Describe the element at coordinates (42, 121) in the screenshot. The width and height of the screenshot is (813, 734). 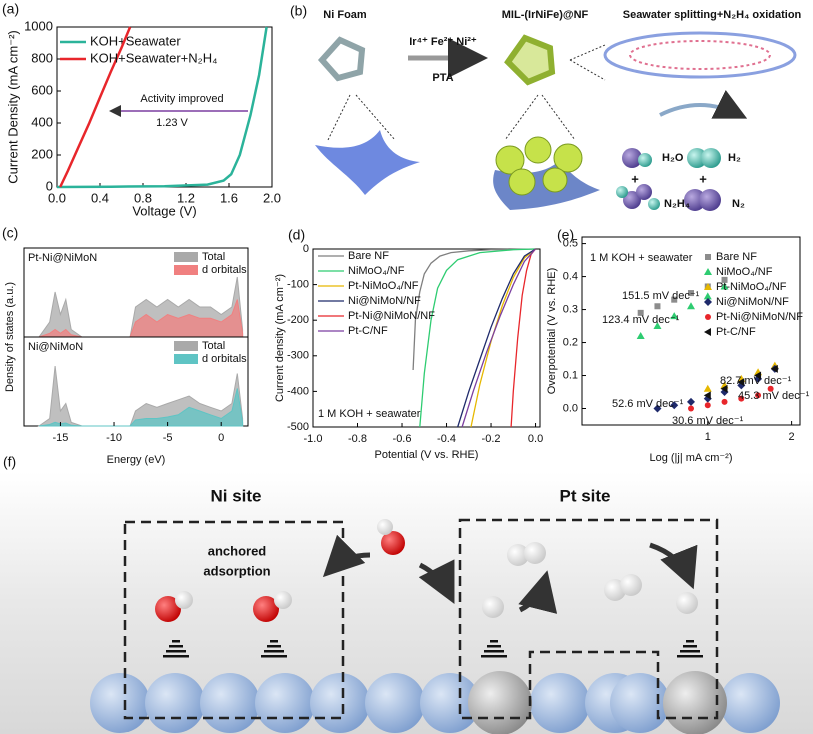
I see `y-tick-label: 400` at that location.